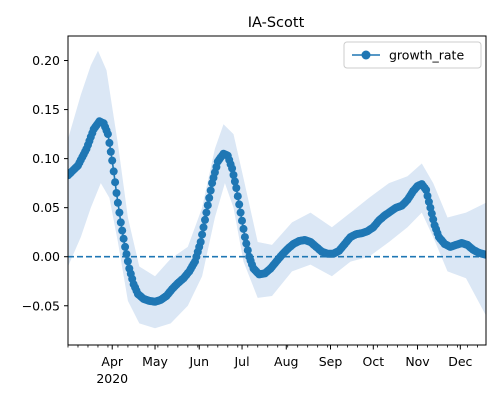  Describe the element at coordinates (46, 158) in the screenshot. I see `y-tick-label: 0.10` at that location.